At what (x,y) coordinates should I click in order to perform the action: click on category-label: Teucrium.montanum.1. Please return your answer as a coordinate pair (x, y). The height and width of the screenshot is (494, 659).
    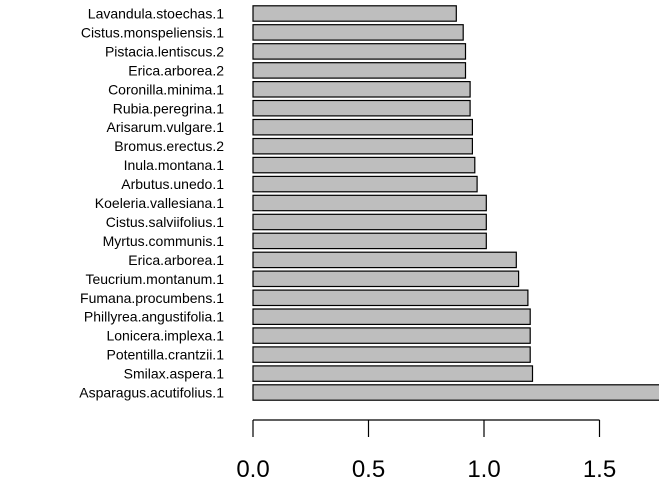
    Looking at the image, I should click on (154, 279).